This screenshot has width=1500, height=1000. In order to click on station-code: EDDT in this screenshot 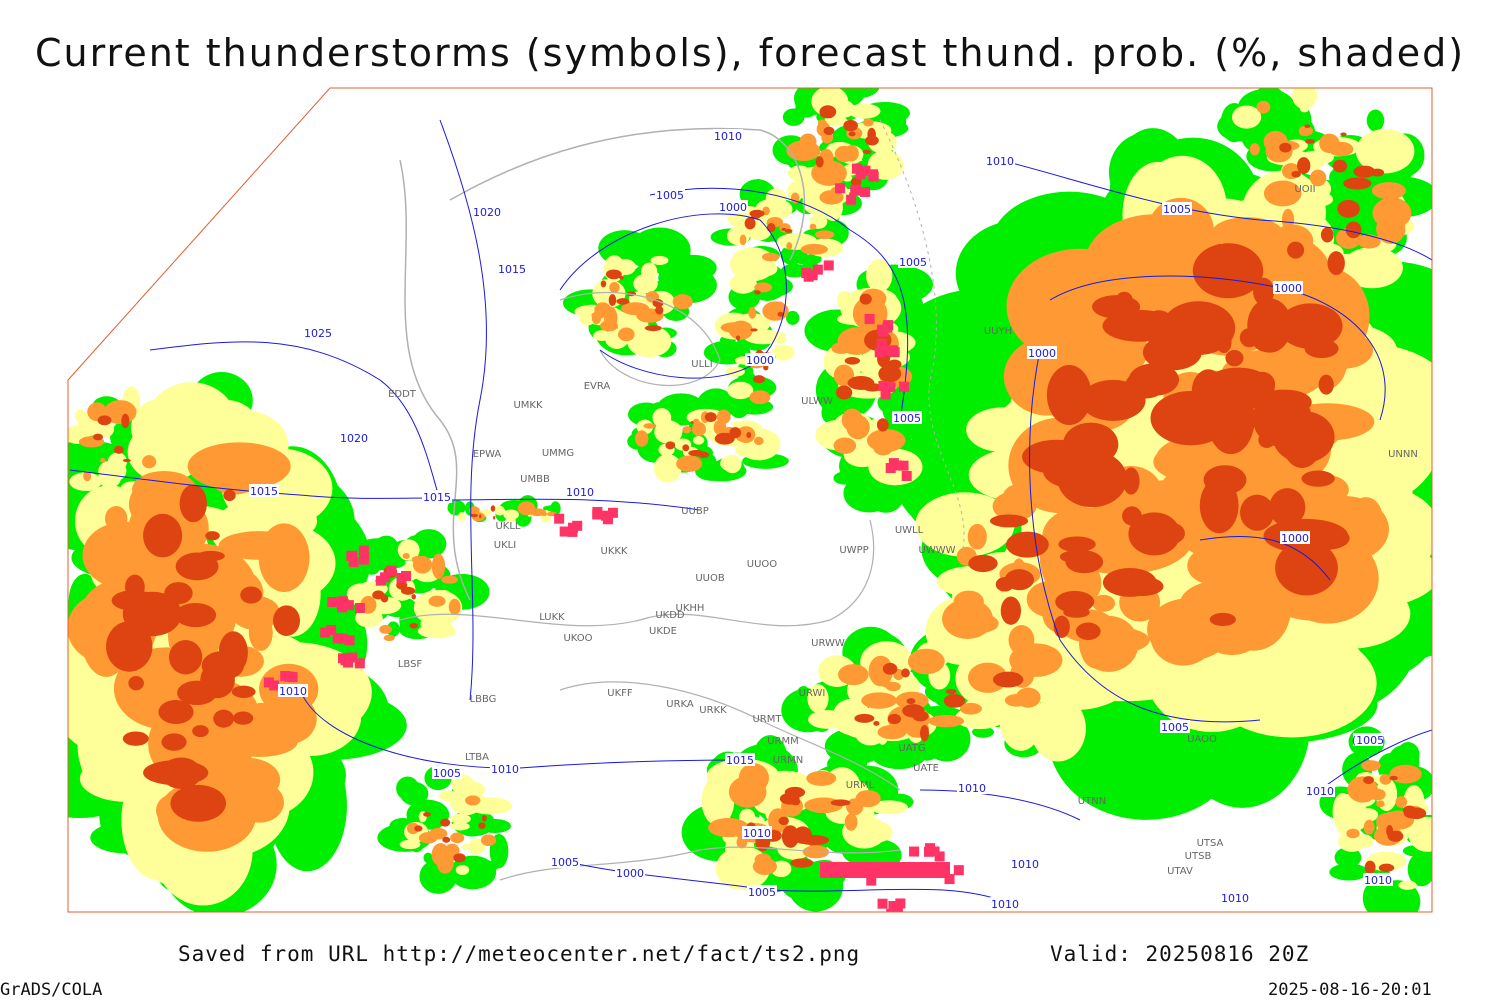, I will do `click(402, 394)`.